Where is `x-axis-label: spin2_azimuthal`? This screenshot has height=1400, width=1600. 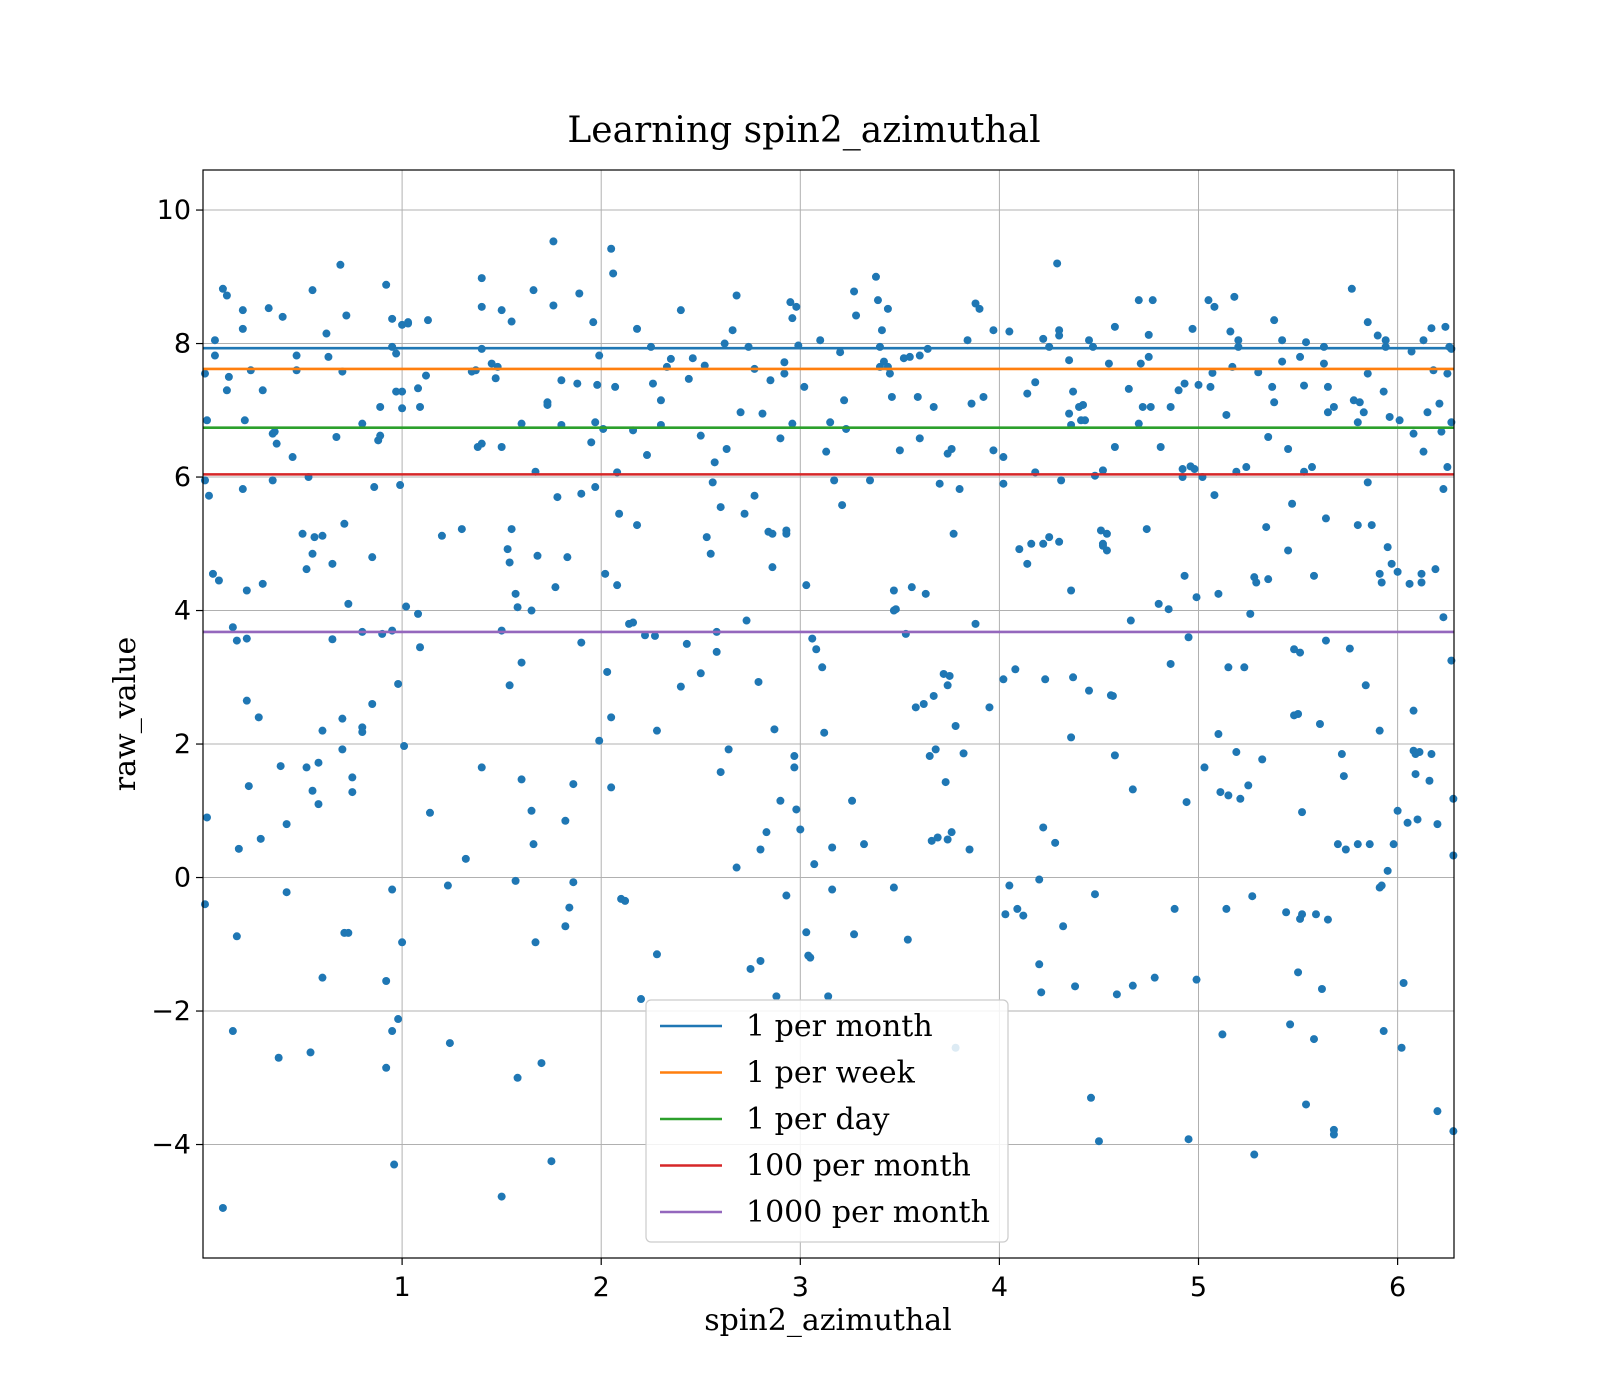
x-axis-label: spin2_azimuthal is located at coordinates (828, 1320).